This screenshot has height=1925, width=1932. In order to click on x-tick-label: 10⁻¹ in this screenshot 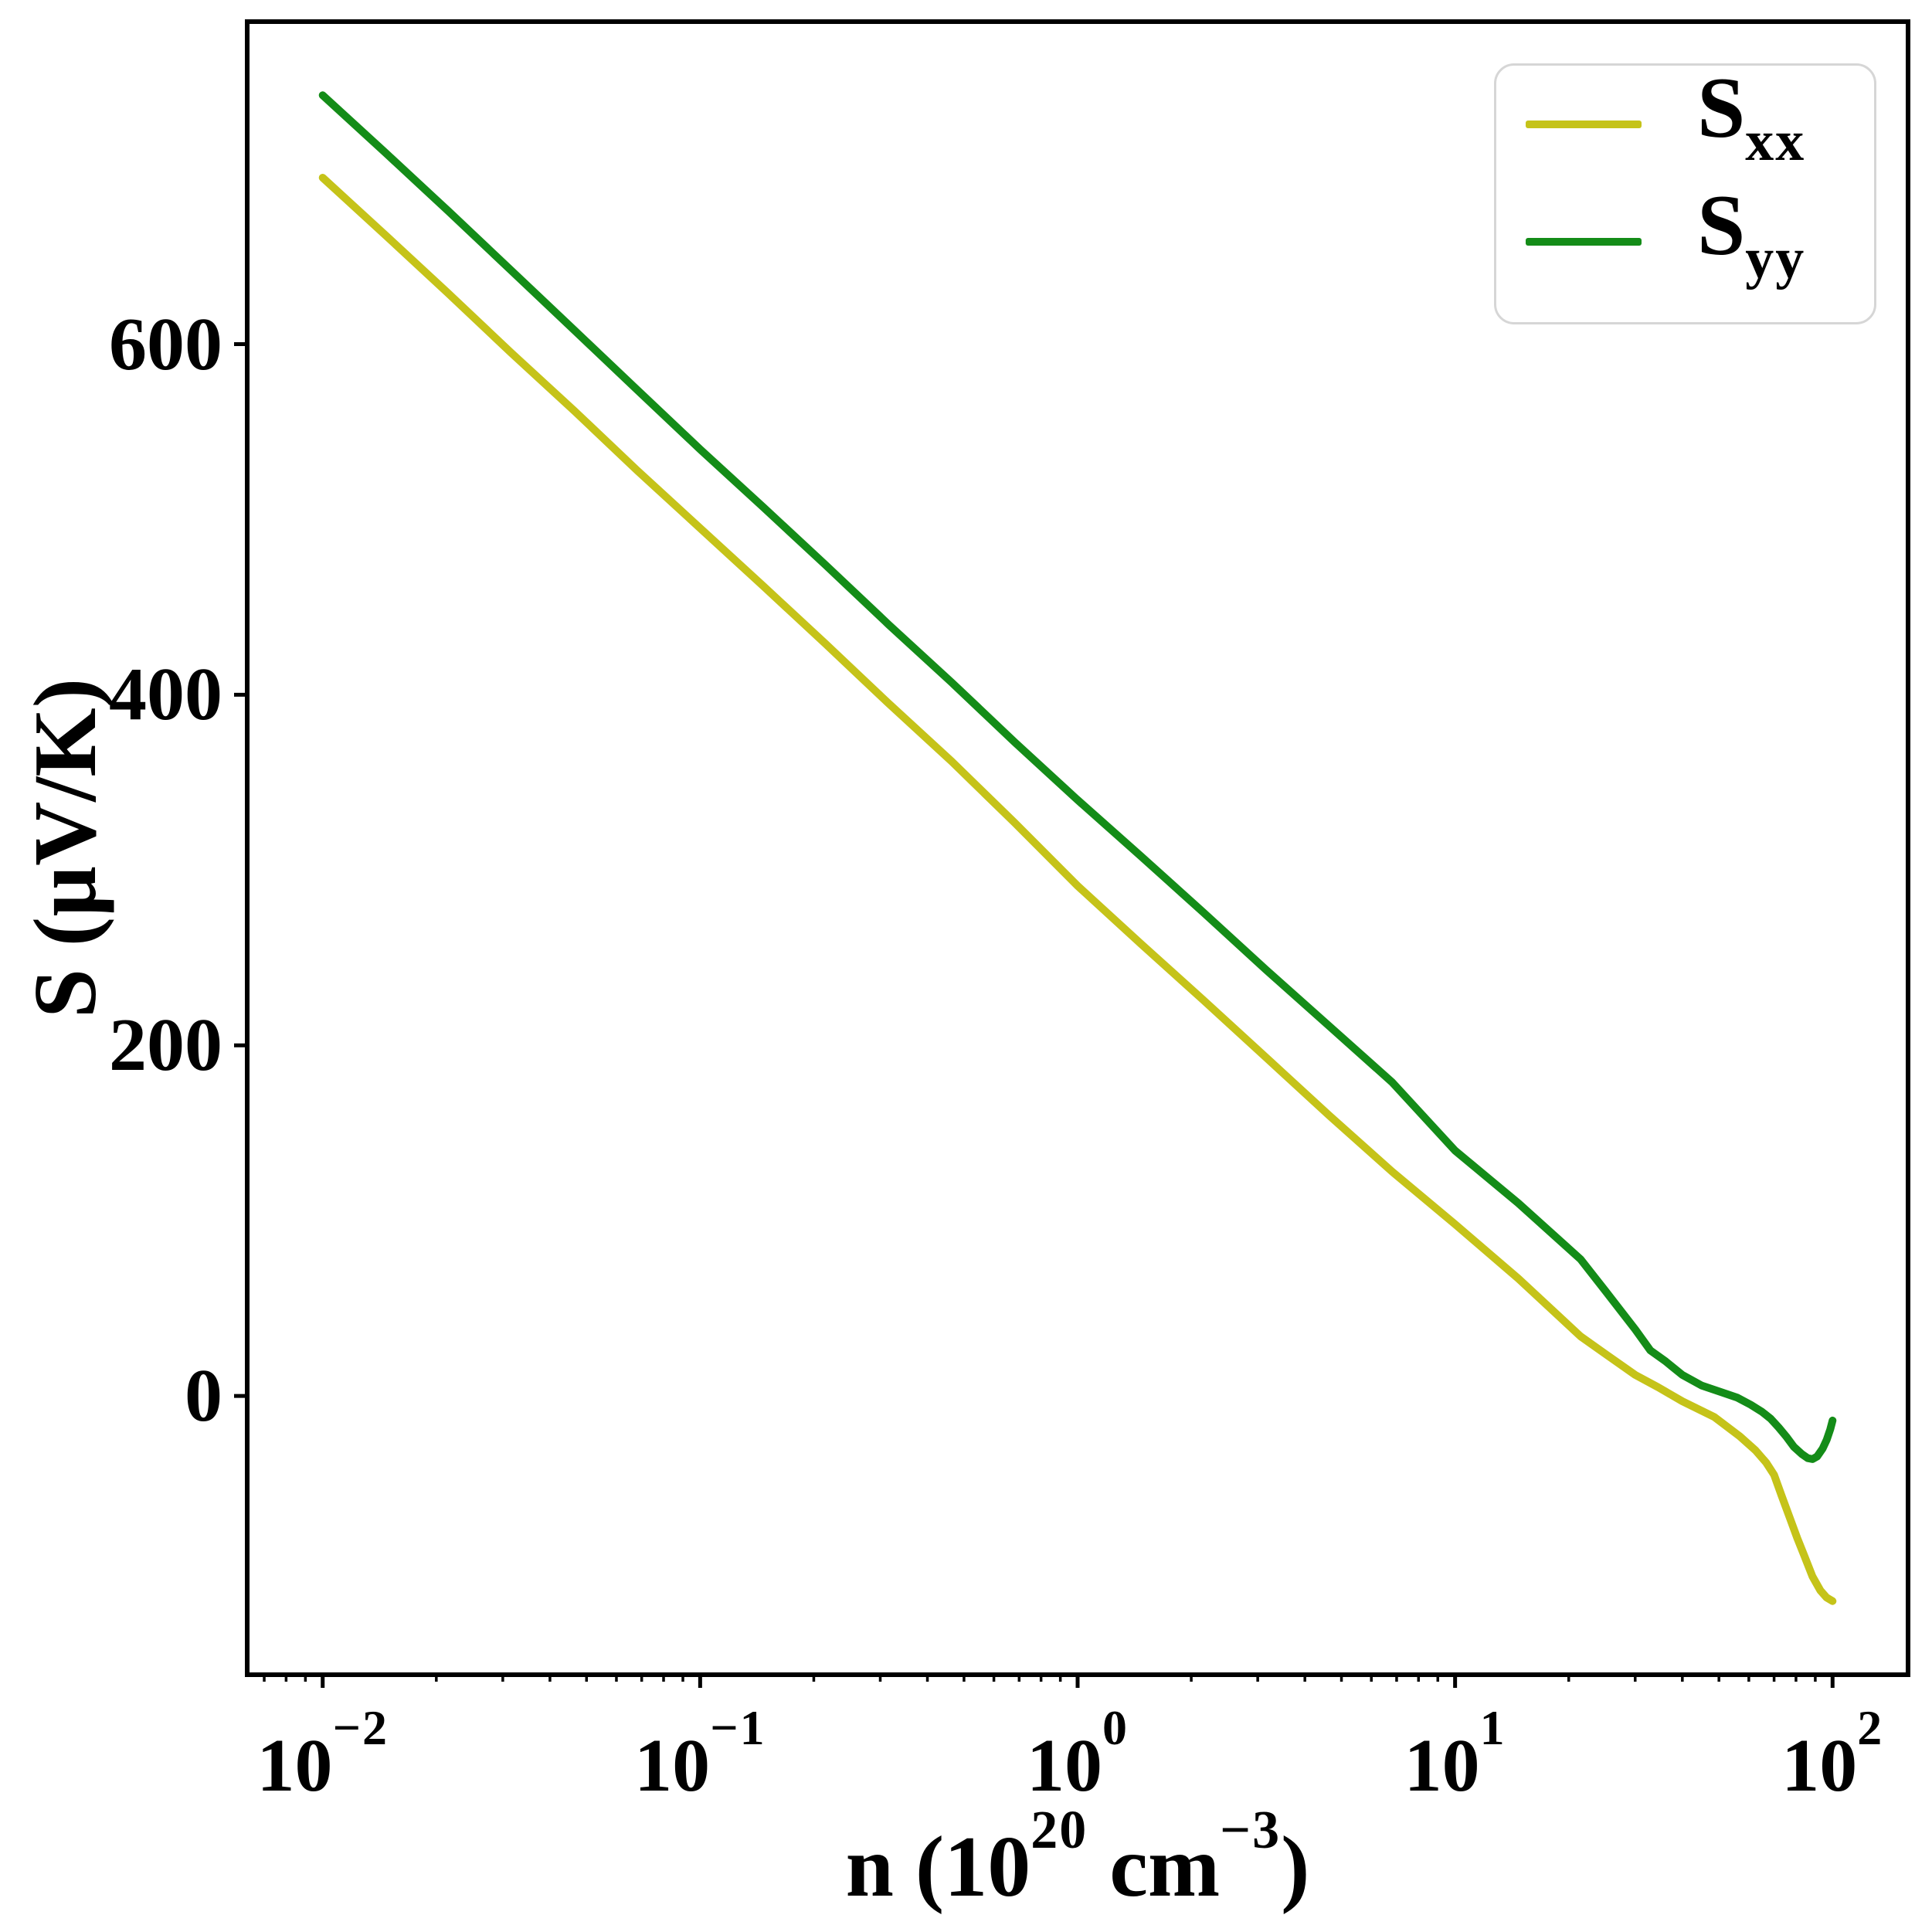, I will do `click(700, 1754)`.